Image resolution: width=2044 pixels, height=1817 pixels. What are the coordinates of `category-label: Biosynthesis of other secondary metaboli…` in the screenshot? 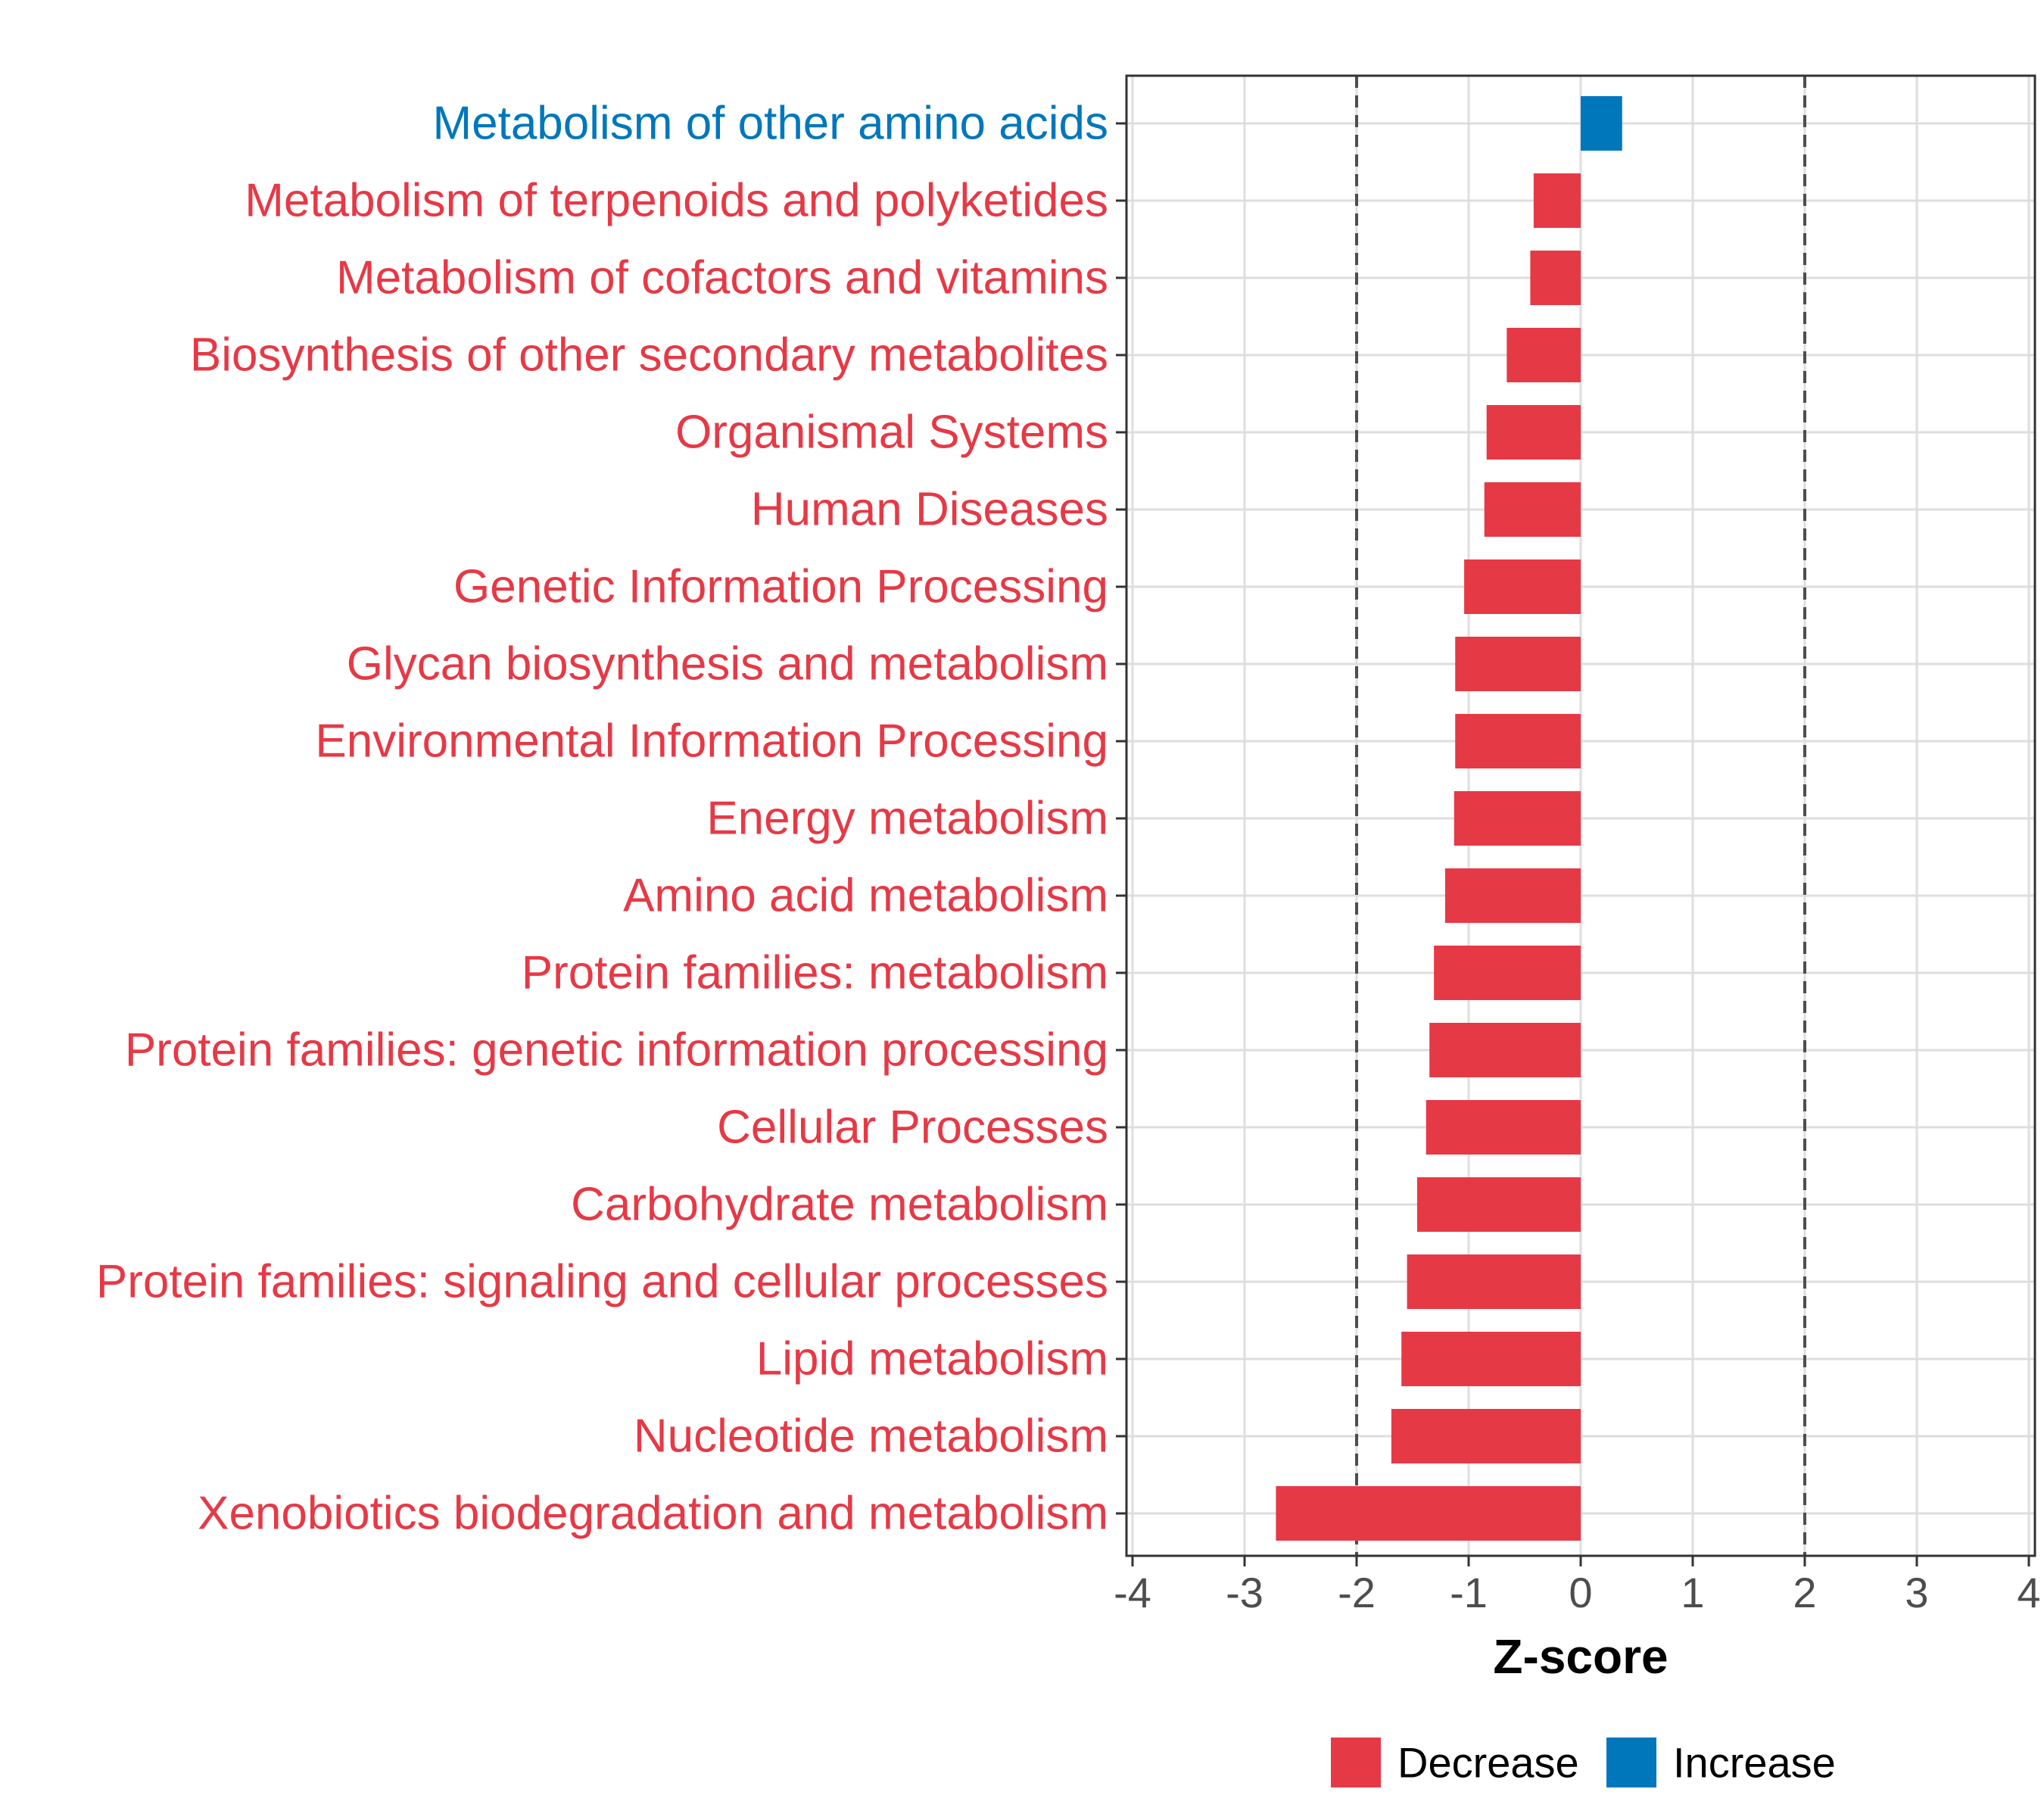 It's located at (649, 355).